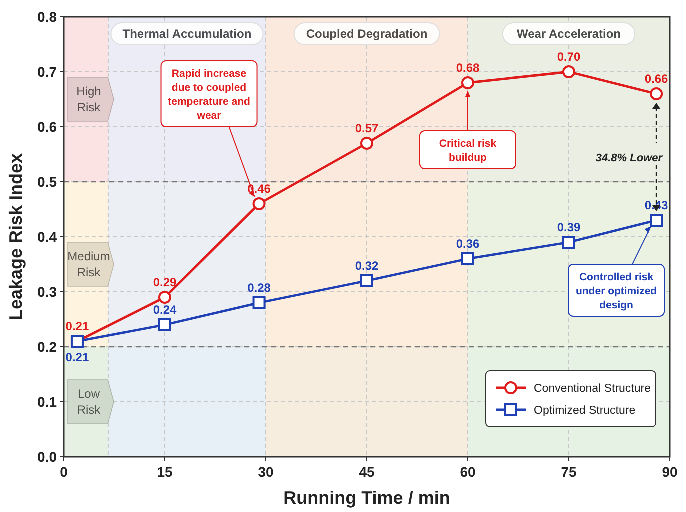 This screenshot has height=512, width=686. I want to click on y-tick-label: 0.4, so click(48, 237).